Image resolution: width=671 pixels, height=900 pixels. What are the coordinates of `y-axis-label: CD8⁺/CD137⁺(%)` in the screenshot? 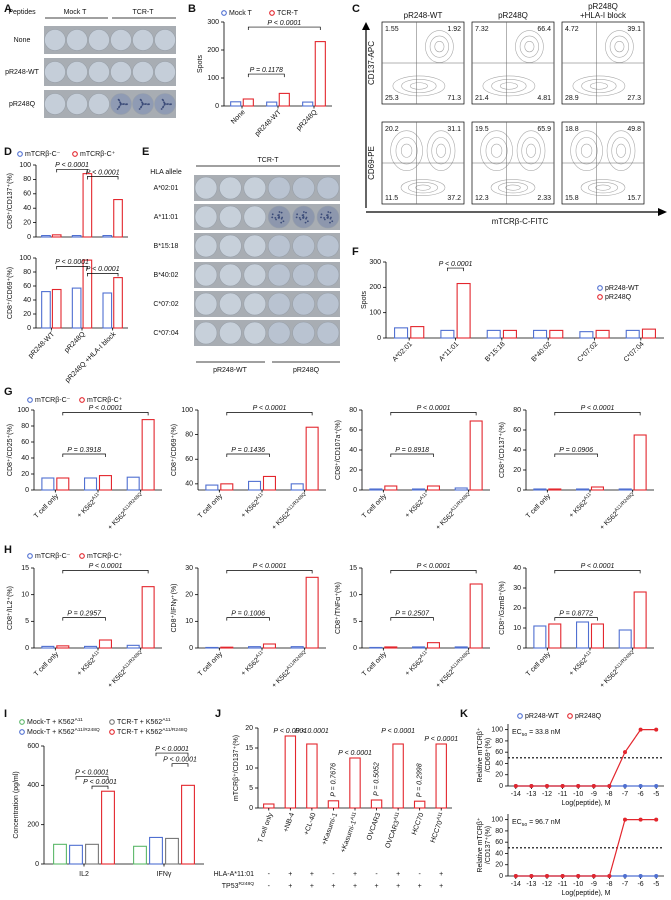 It's located at (10, 201).